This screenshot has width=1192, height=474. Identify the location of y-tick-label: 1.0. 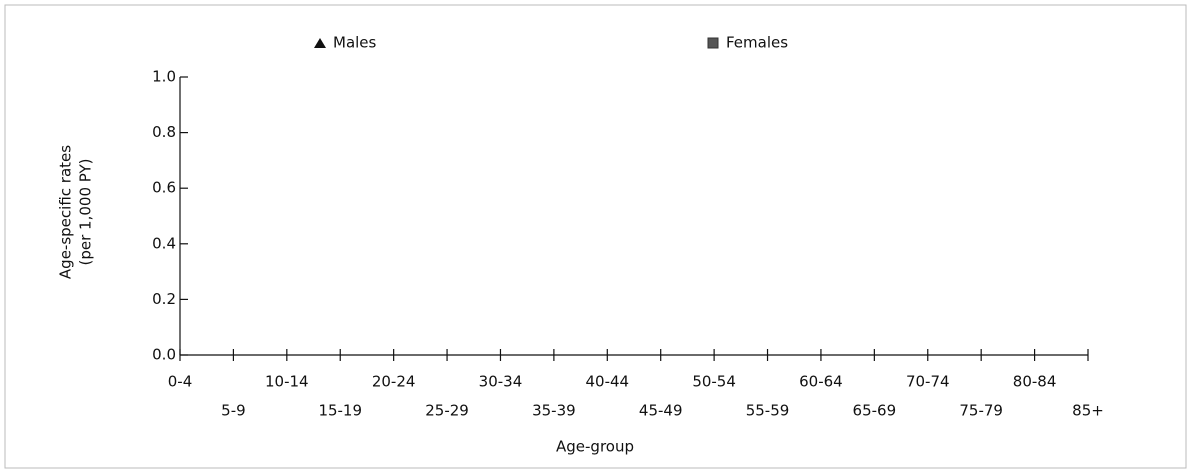
(164, 77).